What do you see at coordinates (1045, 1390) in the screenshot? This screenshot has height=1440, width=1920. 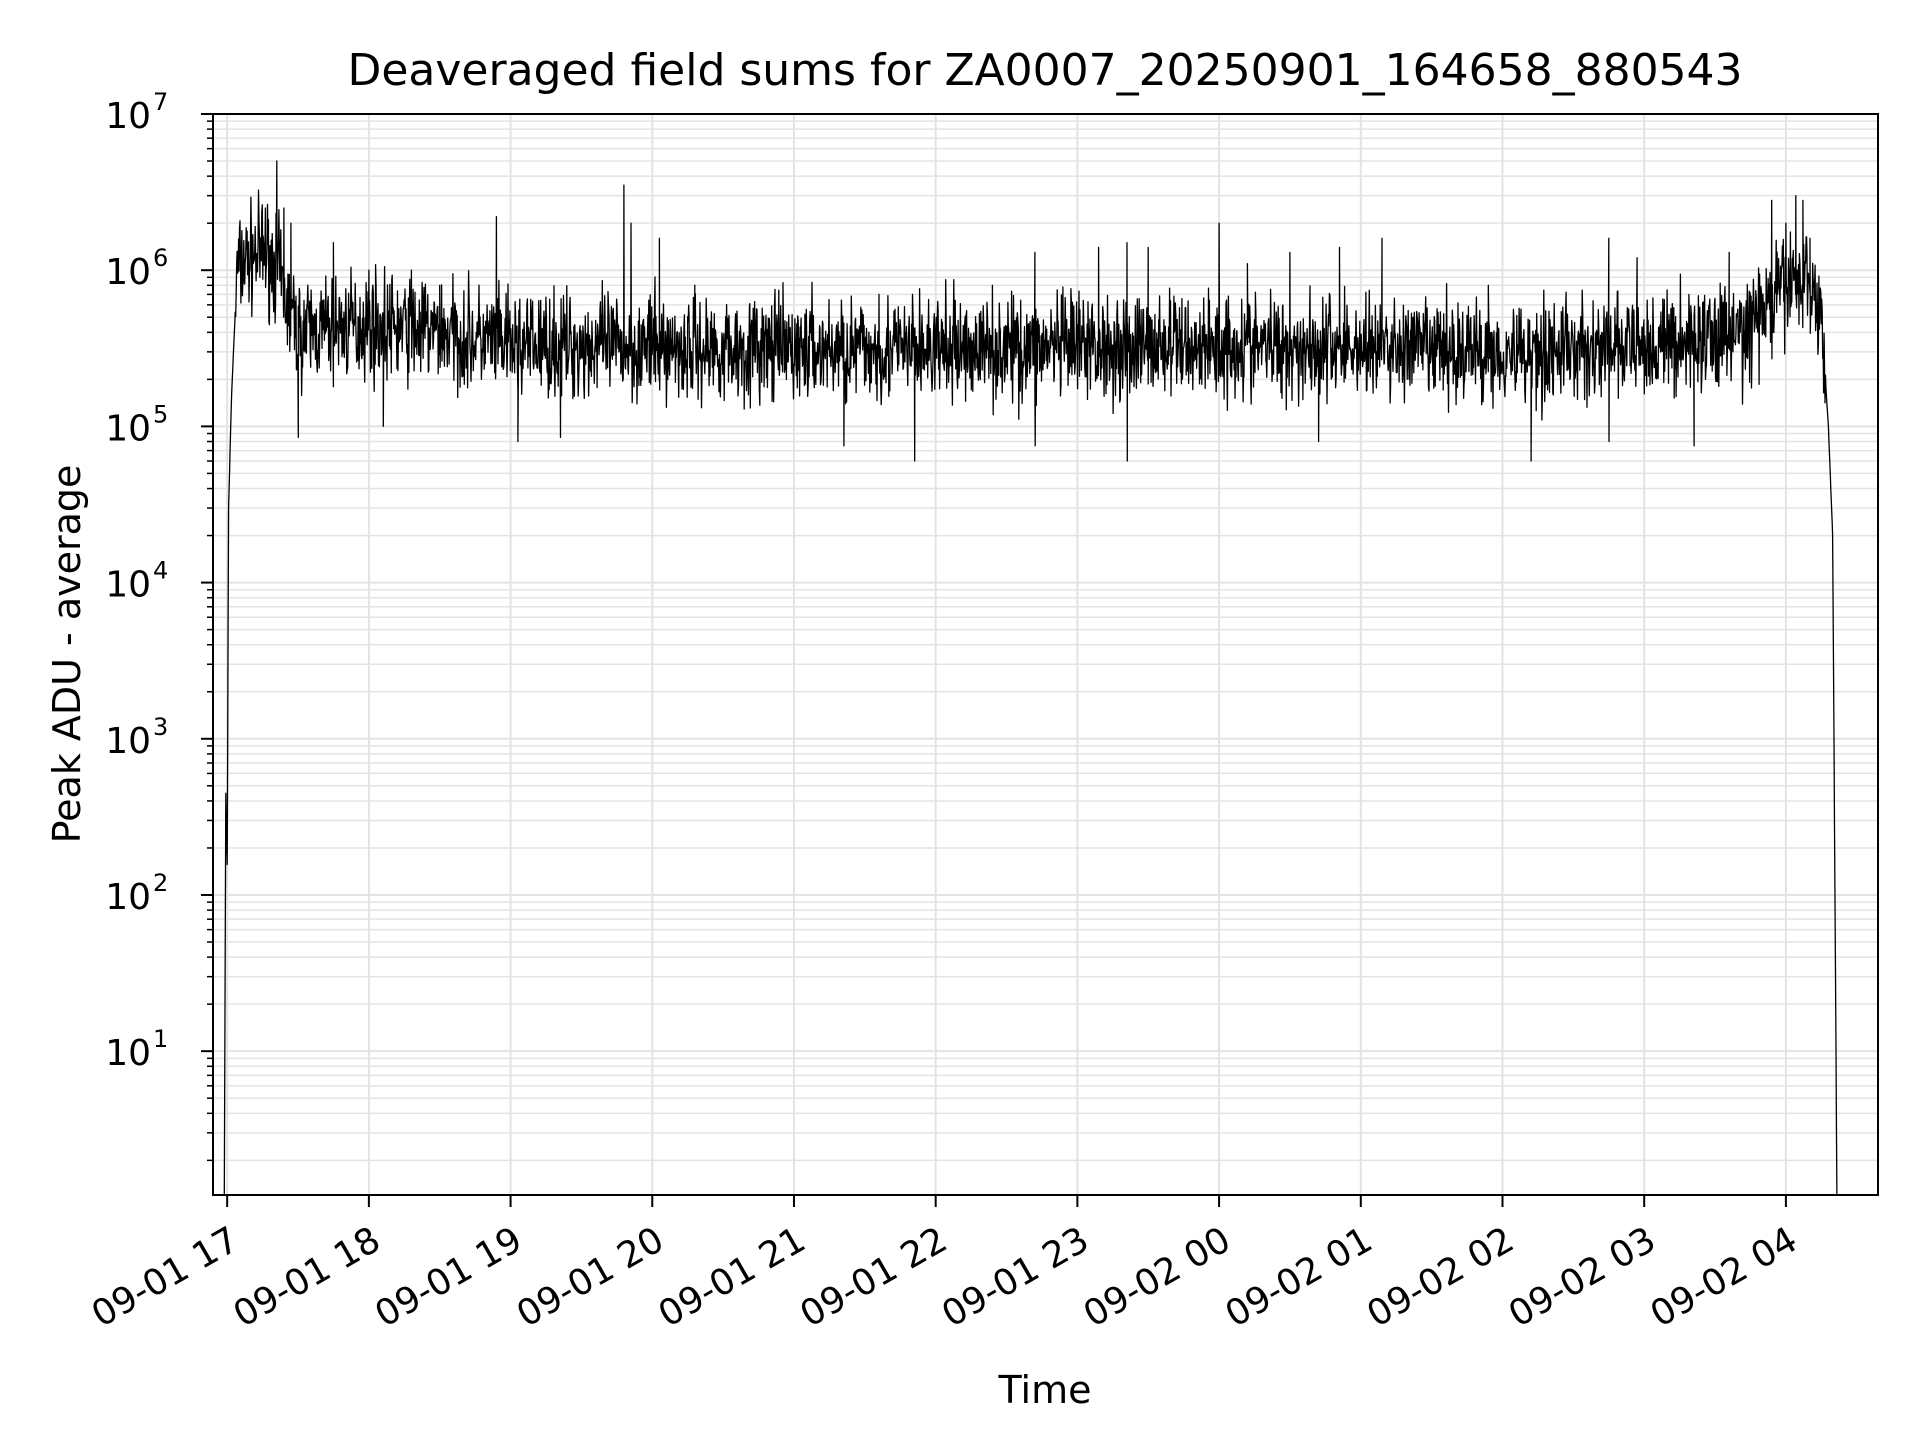 I see `x-axis-label: Time` at bounding box center [1045, 1390].